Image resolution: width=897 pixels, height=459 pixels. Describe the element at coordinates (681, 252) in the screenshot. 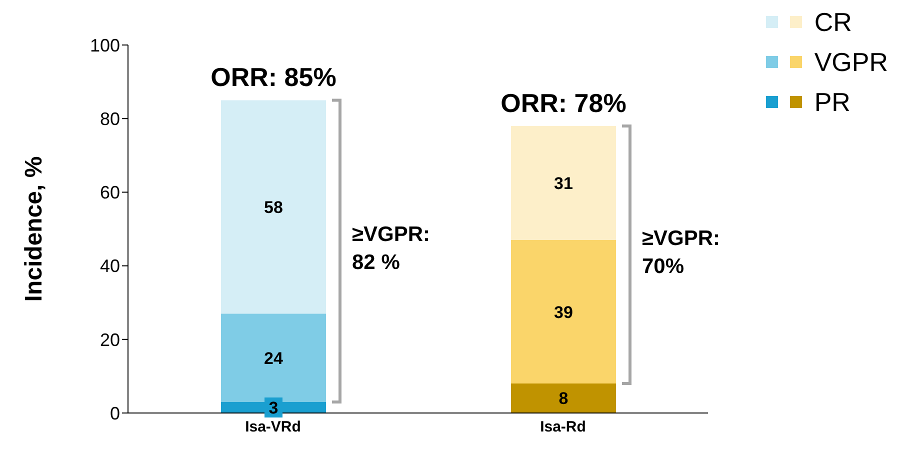

I see `annotation: ≥VGPR: 70%` at that location.